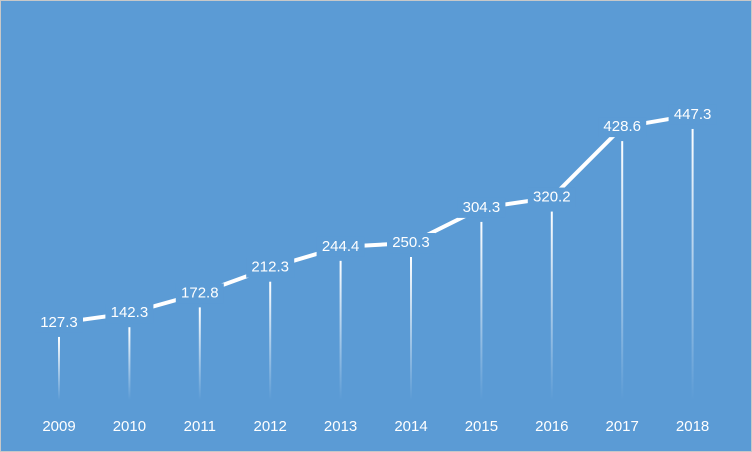 The width and height of the screenshot is (752, 452). What do you see at coordinates (270, 426) in the screenshot?
I see `x-tick-label: 2012` at bounding box center [270, 426].